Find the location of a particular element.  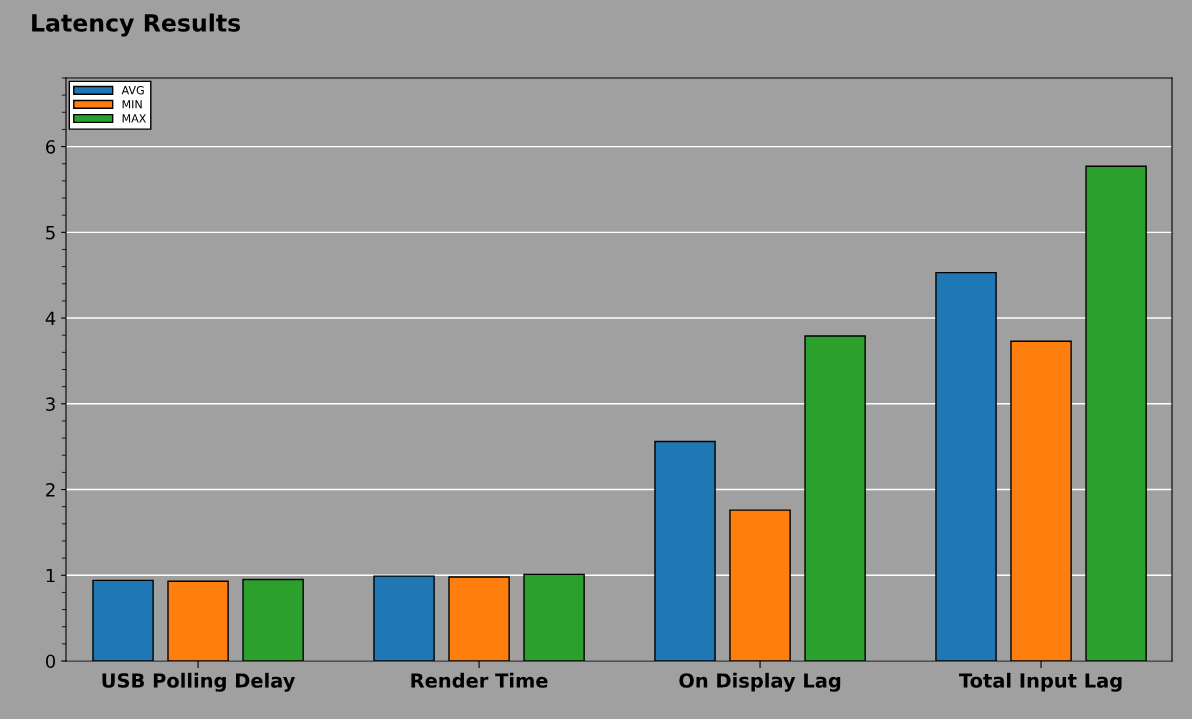

y-tick-label: 4 is located at coordinates (50, 318).